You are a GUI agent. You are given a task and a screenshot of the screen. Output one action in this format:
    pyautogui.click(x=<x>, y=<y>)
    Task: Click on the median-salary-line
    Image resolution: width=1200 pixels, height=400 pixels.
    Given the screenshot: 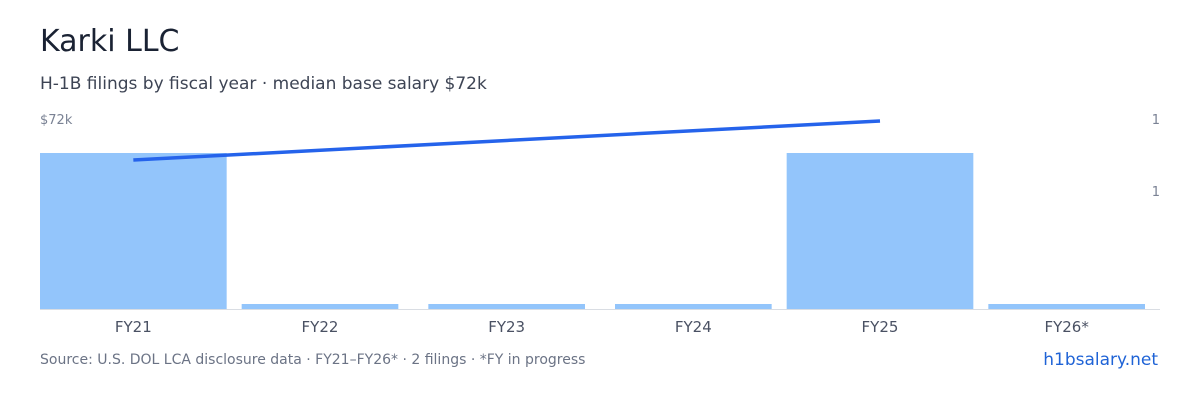 What is the action you would take?
    pyautogui.click(x=507, y=140)
    